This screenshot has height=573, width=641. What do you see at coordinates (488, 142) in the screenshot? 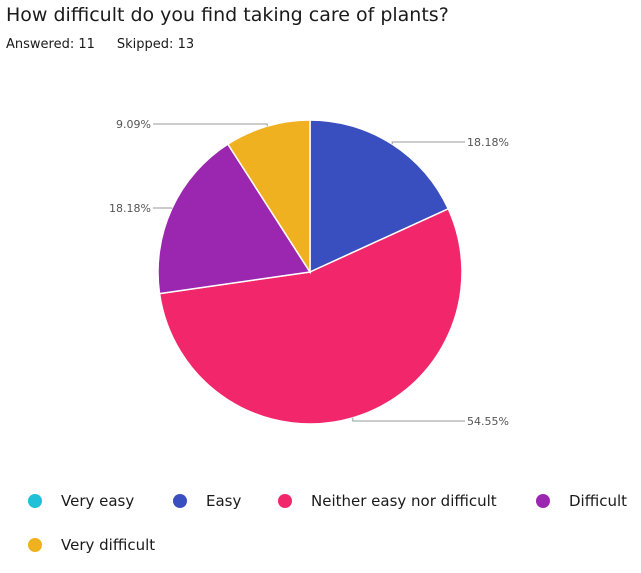
I see `data-label-easy: 18.18%` at bounding box center [488, 142].